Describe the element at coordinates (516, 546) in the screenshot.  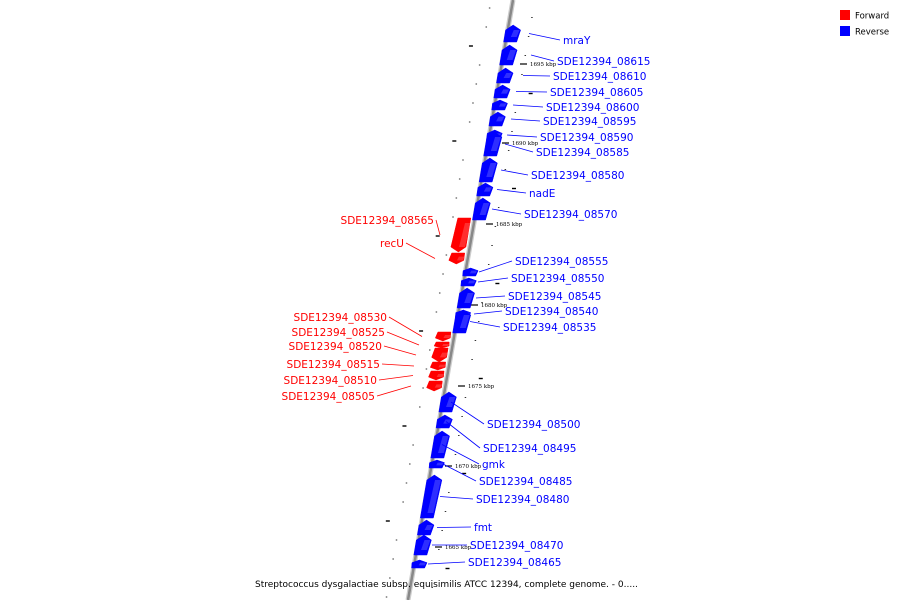
I see `gene-label: SDE12394_08470` at that location.